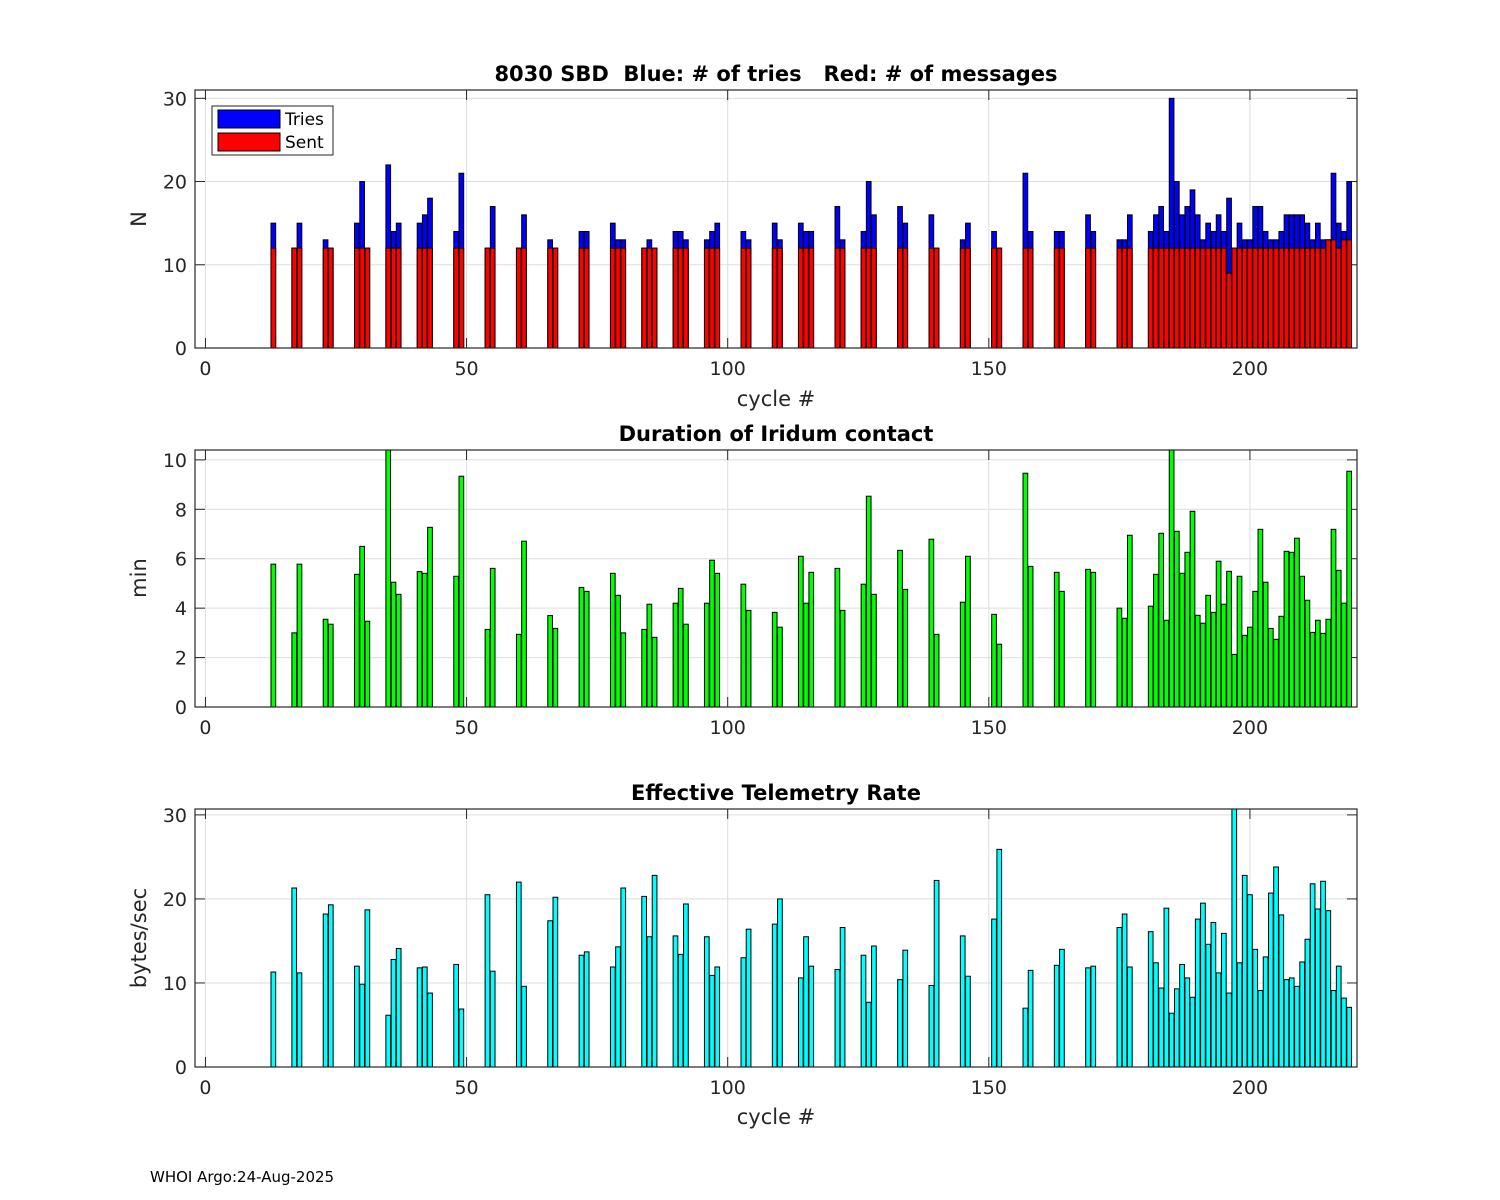  I want to click on legend-tries-label: Tries, so click(304, 120).